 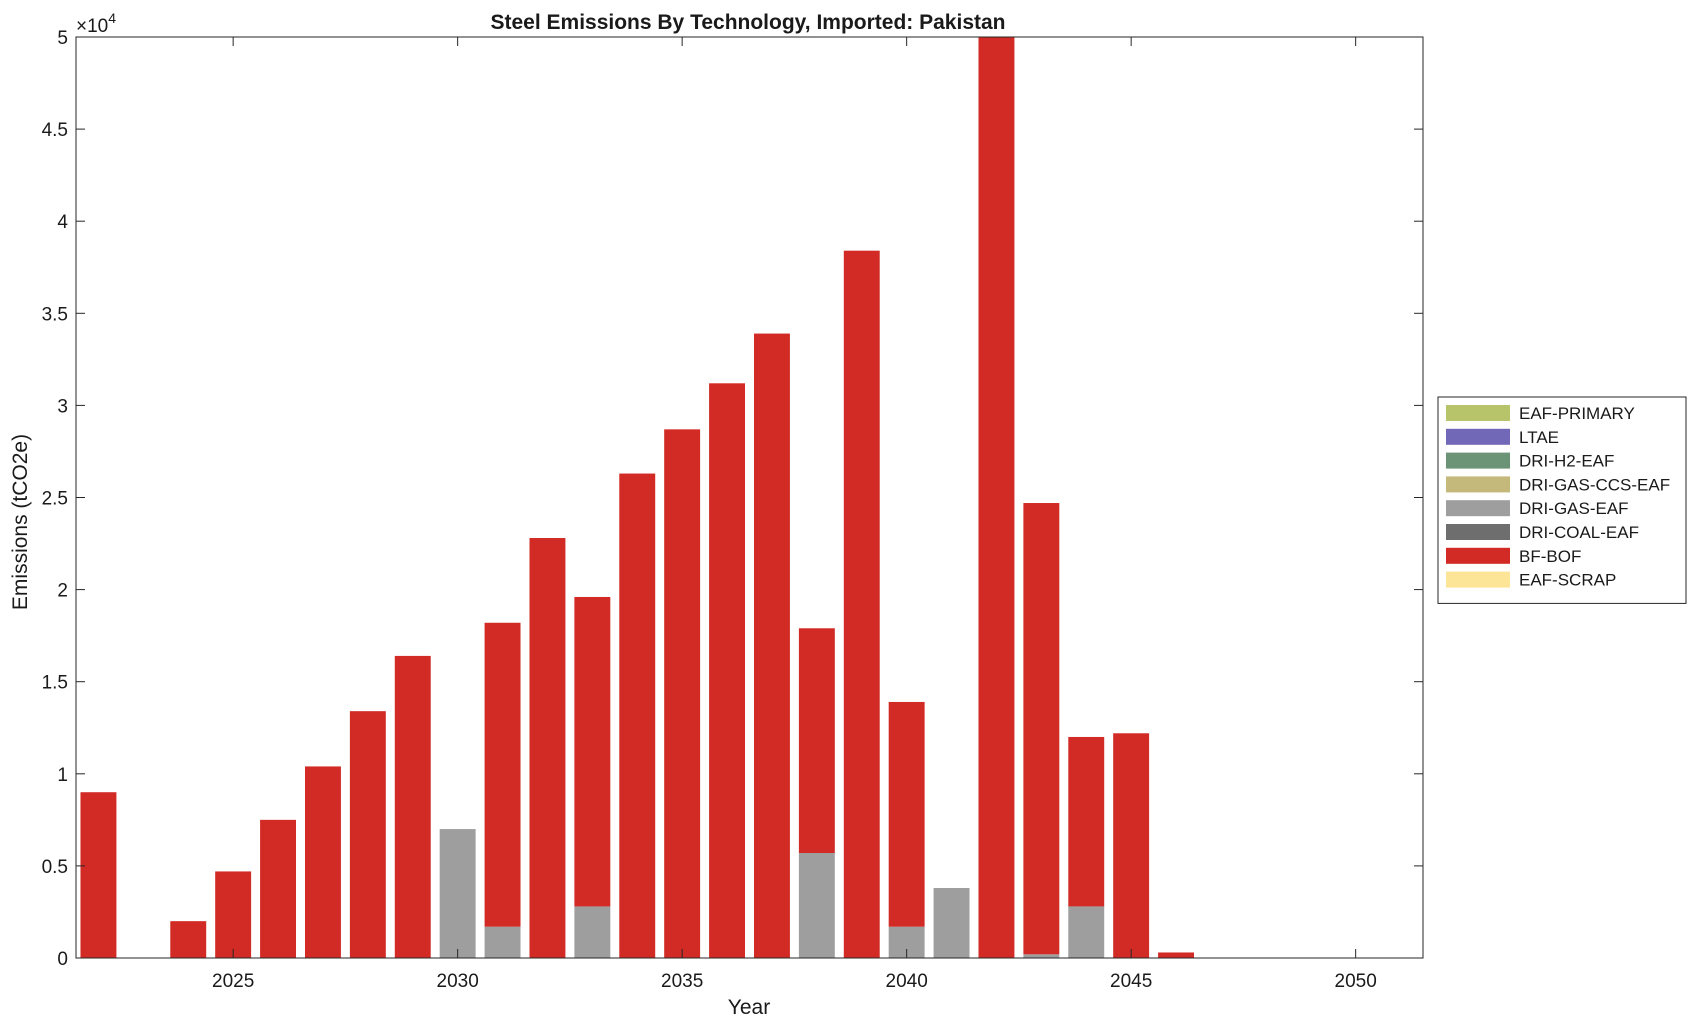 I want to click on legend-swatch-dri-gas-eaf, so click(x=1478, y=508).